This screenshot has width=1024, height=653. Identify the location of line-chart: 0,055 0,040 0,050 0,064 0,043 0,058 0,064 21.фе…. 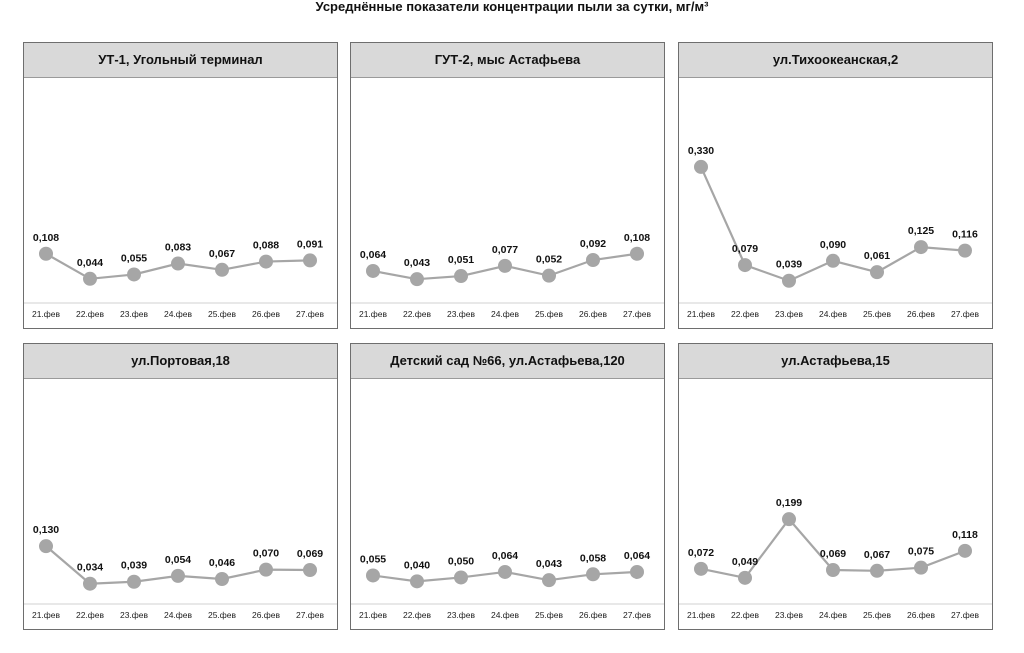
(507, 585).